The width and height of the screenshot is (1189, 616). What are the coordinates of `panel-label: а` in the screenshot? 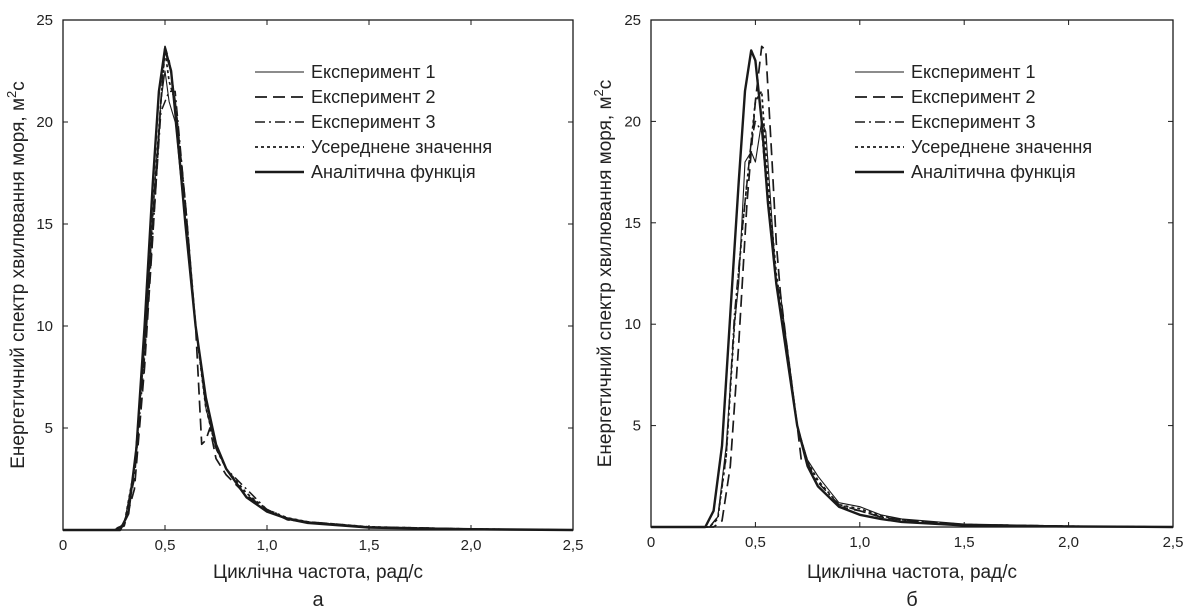 It's located at (318, 600).